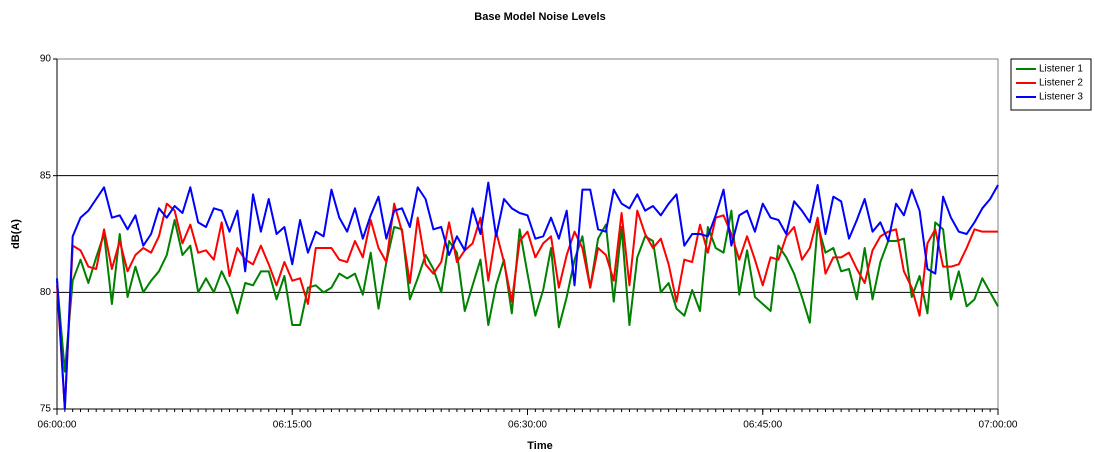 The image size is (1095, 452). I want to click on x-tick-label: 06:15:00, so click(292, 425).